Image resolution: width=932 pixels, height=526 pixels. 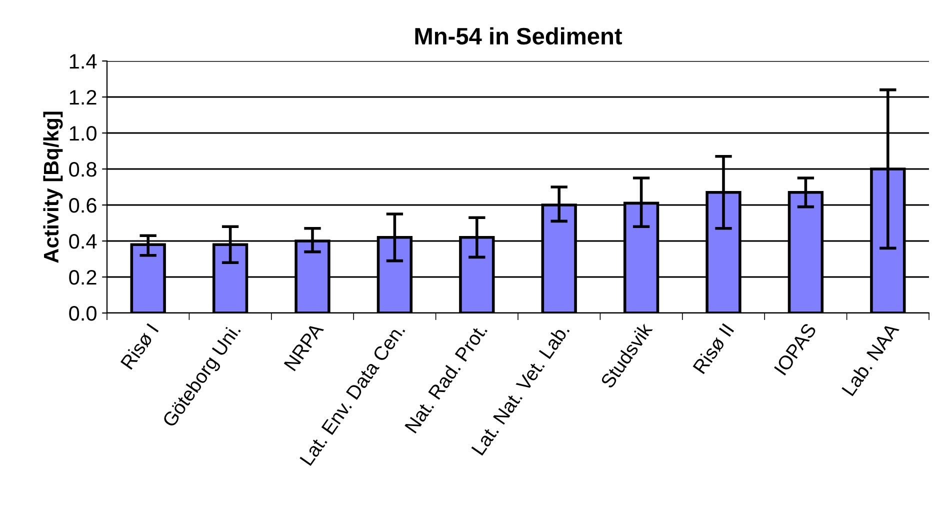 I want to click on y-tick-label: 1.4, so click(x=83, y=61).